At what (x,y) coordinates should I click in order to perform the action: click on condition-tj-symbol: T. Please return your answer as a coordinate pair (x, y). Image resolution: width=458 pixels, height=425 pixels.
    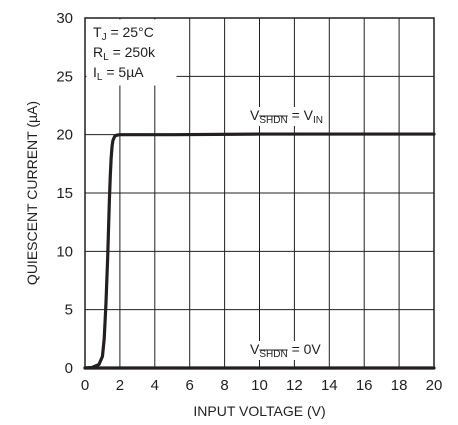
    Looking at the image, I should click on (97, 32).